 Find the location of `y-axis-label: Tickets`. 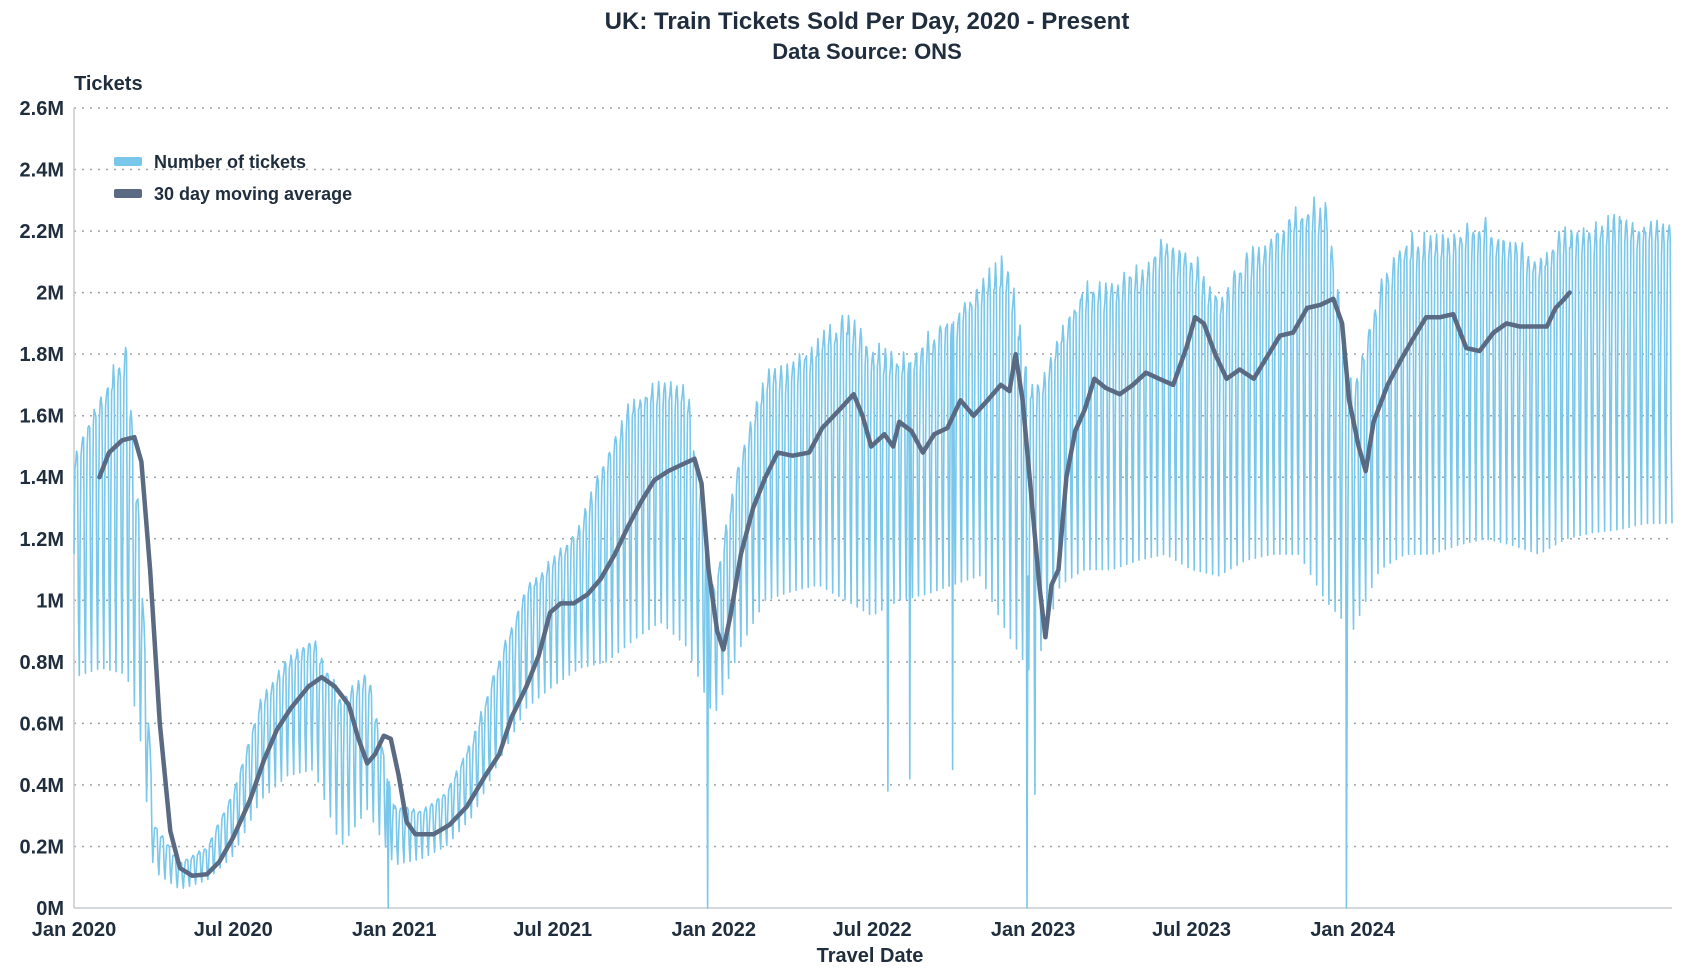

y-axis-label: Tickets is located at coordinates (108, 84).